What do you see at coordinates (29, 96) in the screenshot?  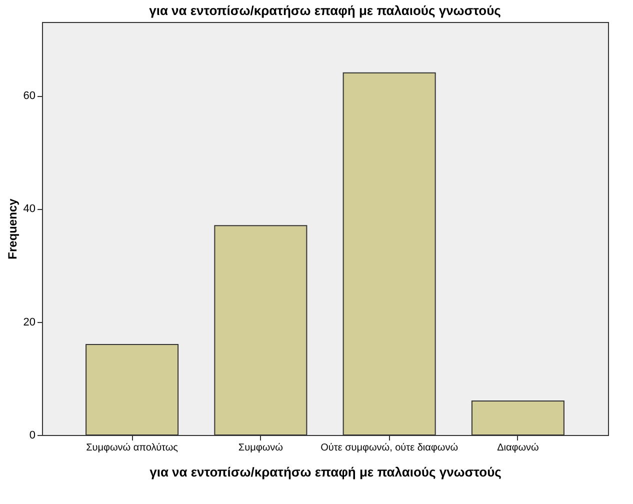 I see `y-tick-label: 60` at bounding box center [29, 96].